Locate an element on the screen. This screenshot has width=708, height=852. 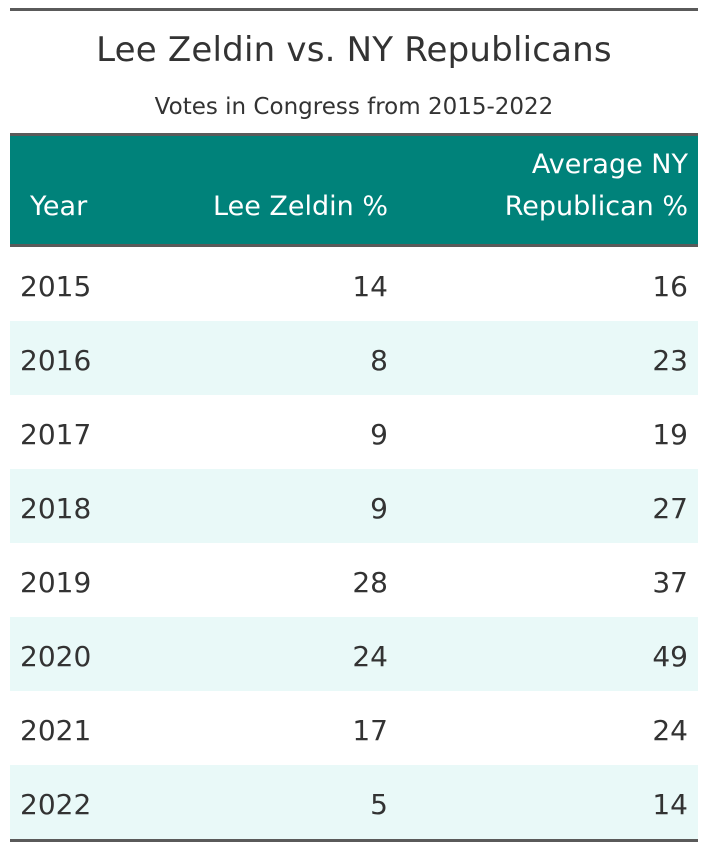
table-row: 2017 9 19 is located at coordinates (354, 432).